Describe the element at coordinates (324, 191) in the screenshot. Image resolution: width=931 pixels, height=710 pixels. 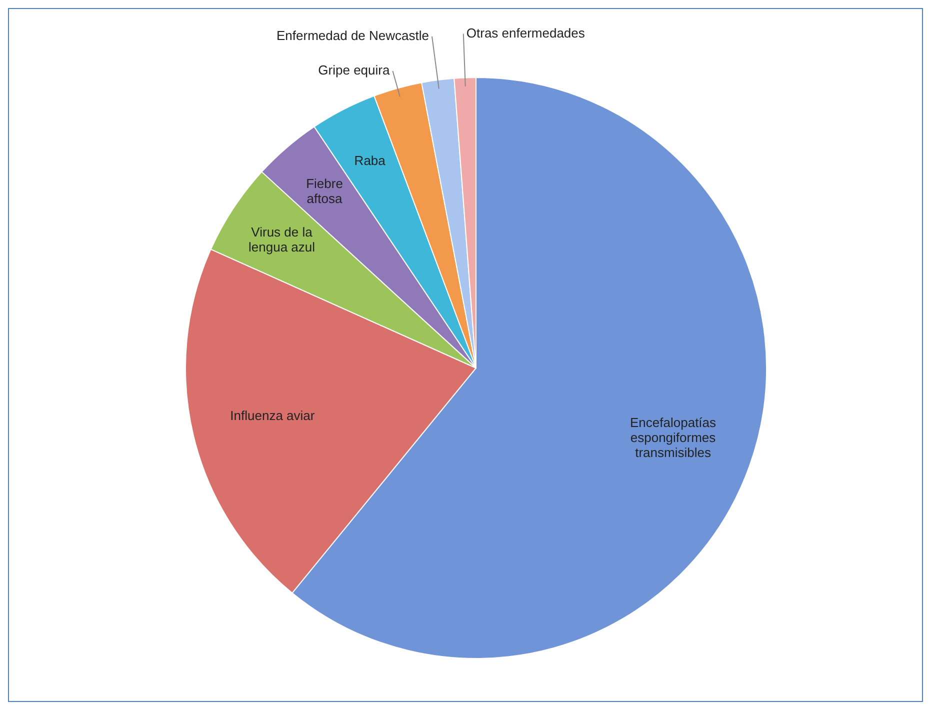
I see `slice-label: Fiebre aftosa` at that location.